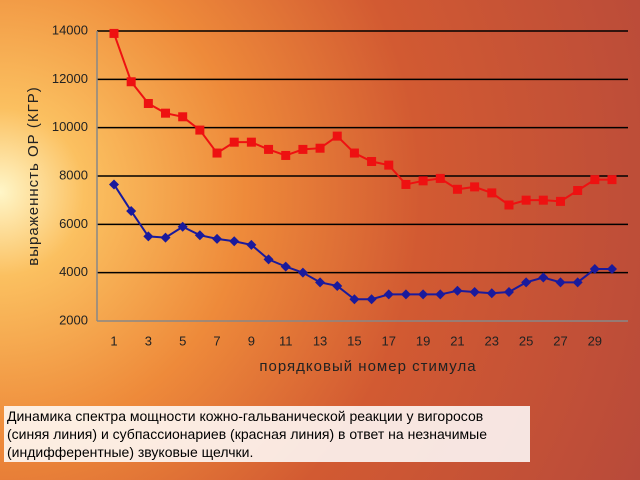 The width and height of the screenshot is (640, 480). What do you see at coordinates (560, 340) in the screenshot?
I see `x-tick-label: 27` at bounding box center [560, 340].